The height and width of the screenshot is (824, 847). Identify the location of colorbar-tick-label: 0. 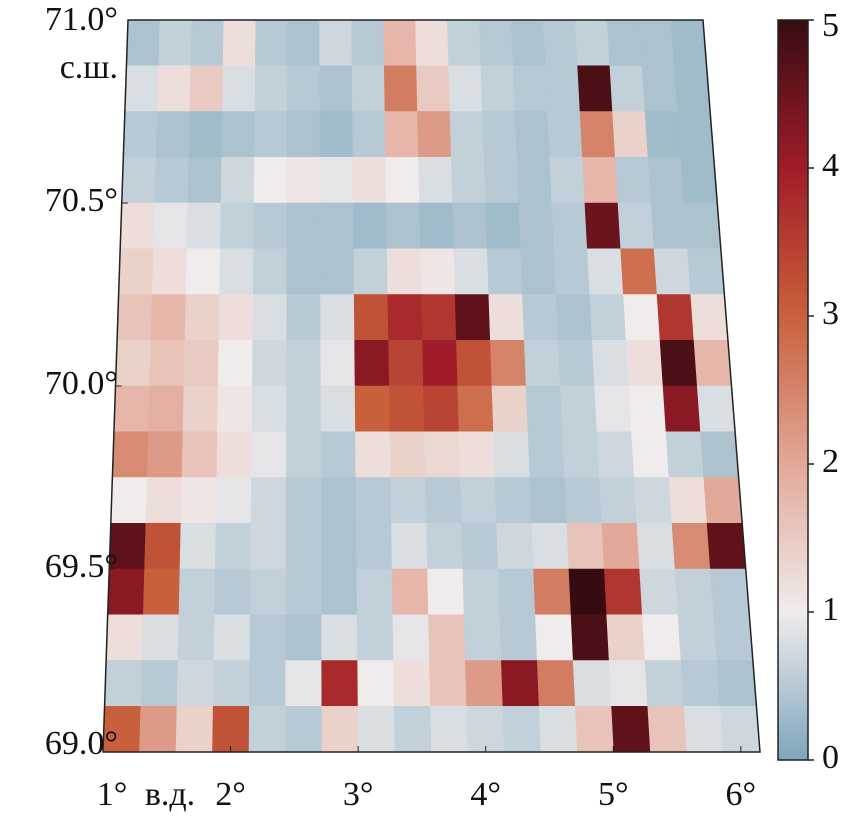
(830, 757).